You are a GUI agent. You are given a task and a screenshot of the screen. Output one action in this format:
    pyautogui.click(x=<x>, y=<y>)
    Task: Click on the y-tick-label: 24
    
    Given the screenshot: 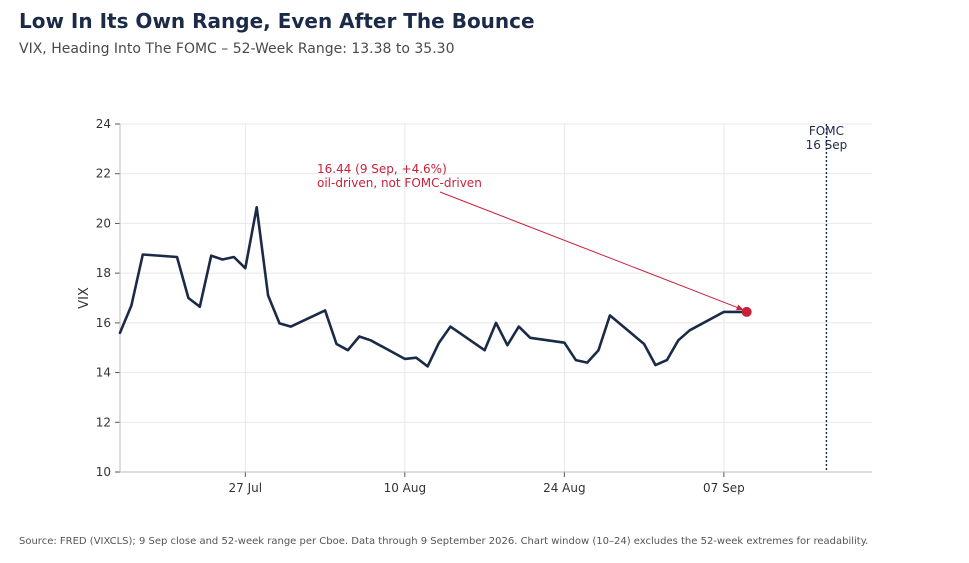 What is the action you would take?
    pyautogui.click(x=103, y=124)
    